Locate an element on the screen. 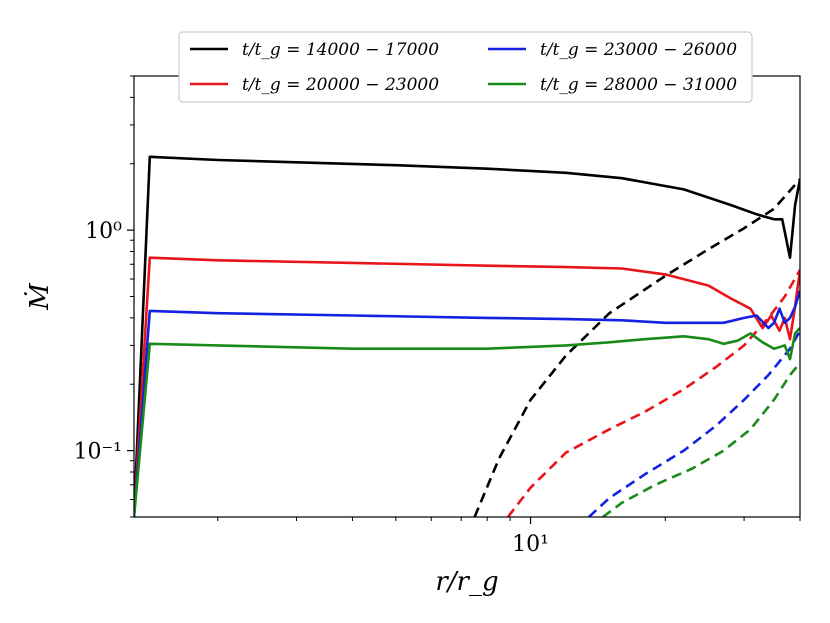 The height and width of the screenshot is (623, 830). series-line-8-dashed is located at coordinates (701, 439).